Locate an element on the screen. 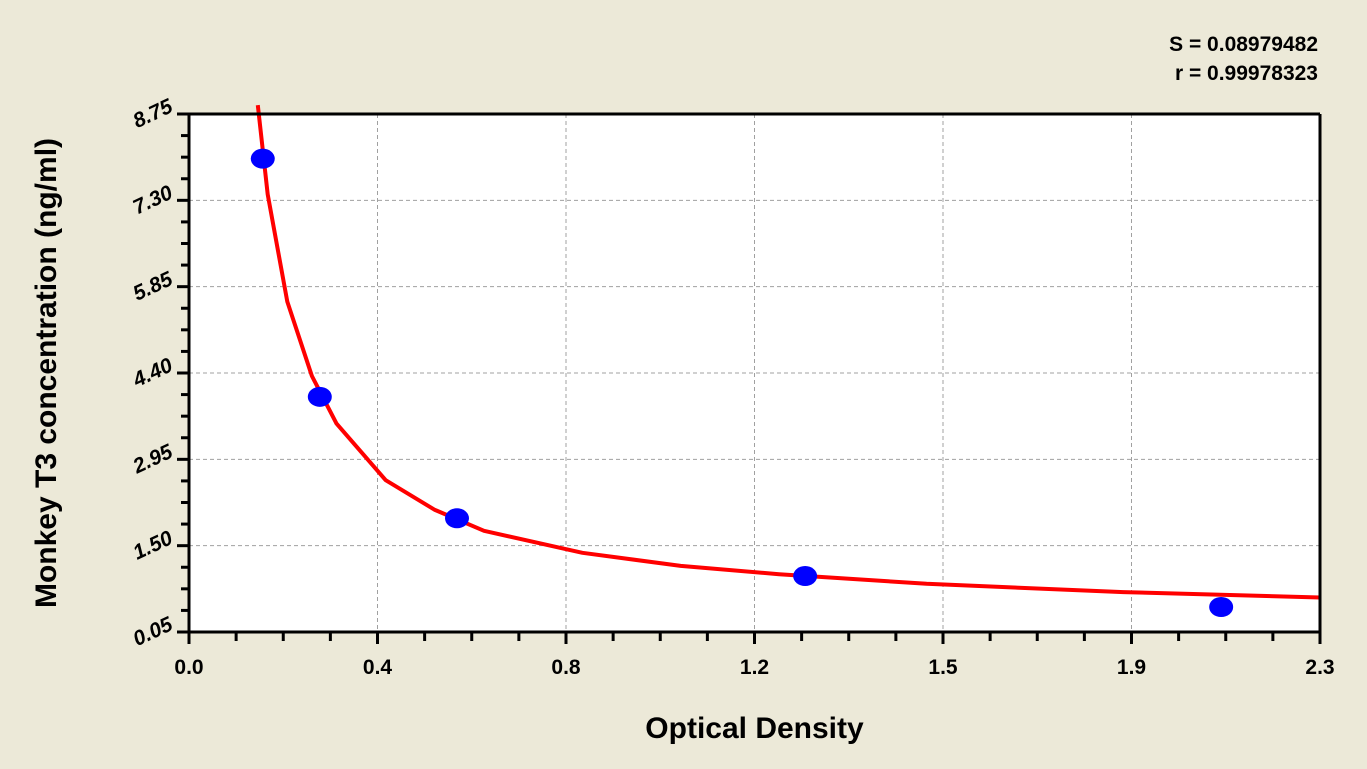 Image resolution: width=1367 pixels, height=769 pixels. x-tick-label: 0.0 is located at coordinates (188, 667).